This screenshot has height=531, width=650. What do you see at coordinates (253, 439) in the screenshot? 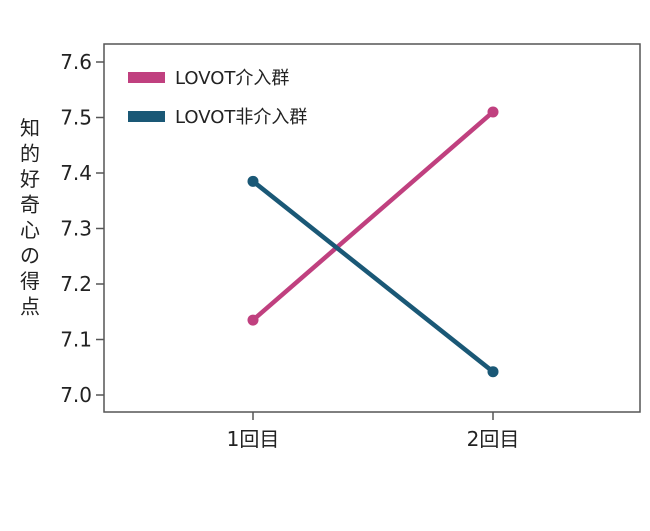
I see `x-tick-label: 1回目` at bounding box center [253, 439].